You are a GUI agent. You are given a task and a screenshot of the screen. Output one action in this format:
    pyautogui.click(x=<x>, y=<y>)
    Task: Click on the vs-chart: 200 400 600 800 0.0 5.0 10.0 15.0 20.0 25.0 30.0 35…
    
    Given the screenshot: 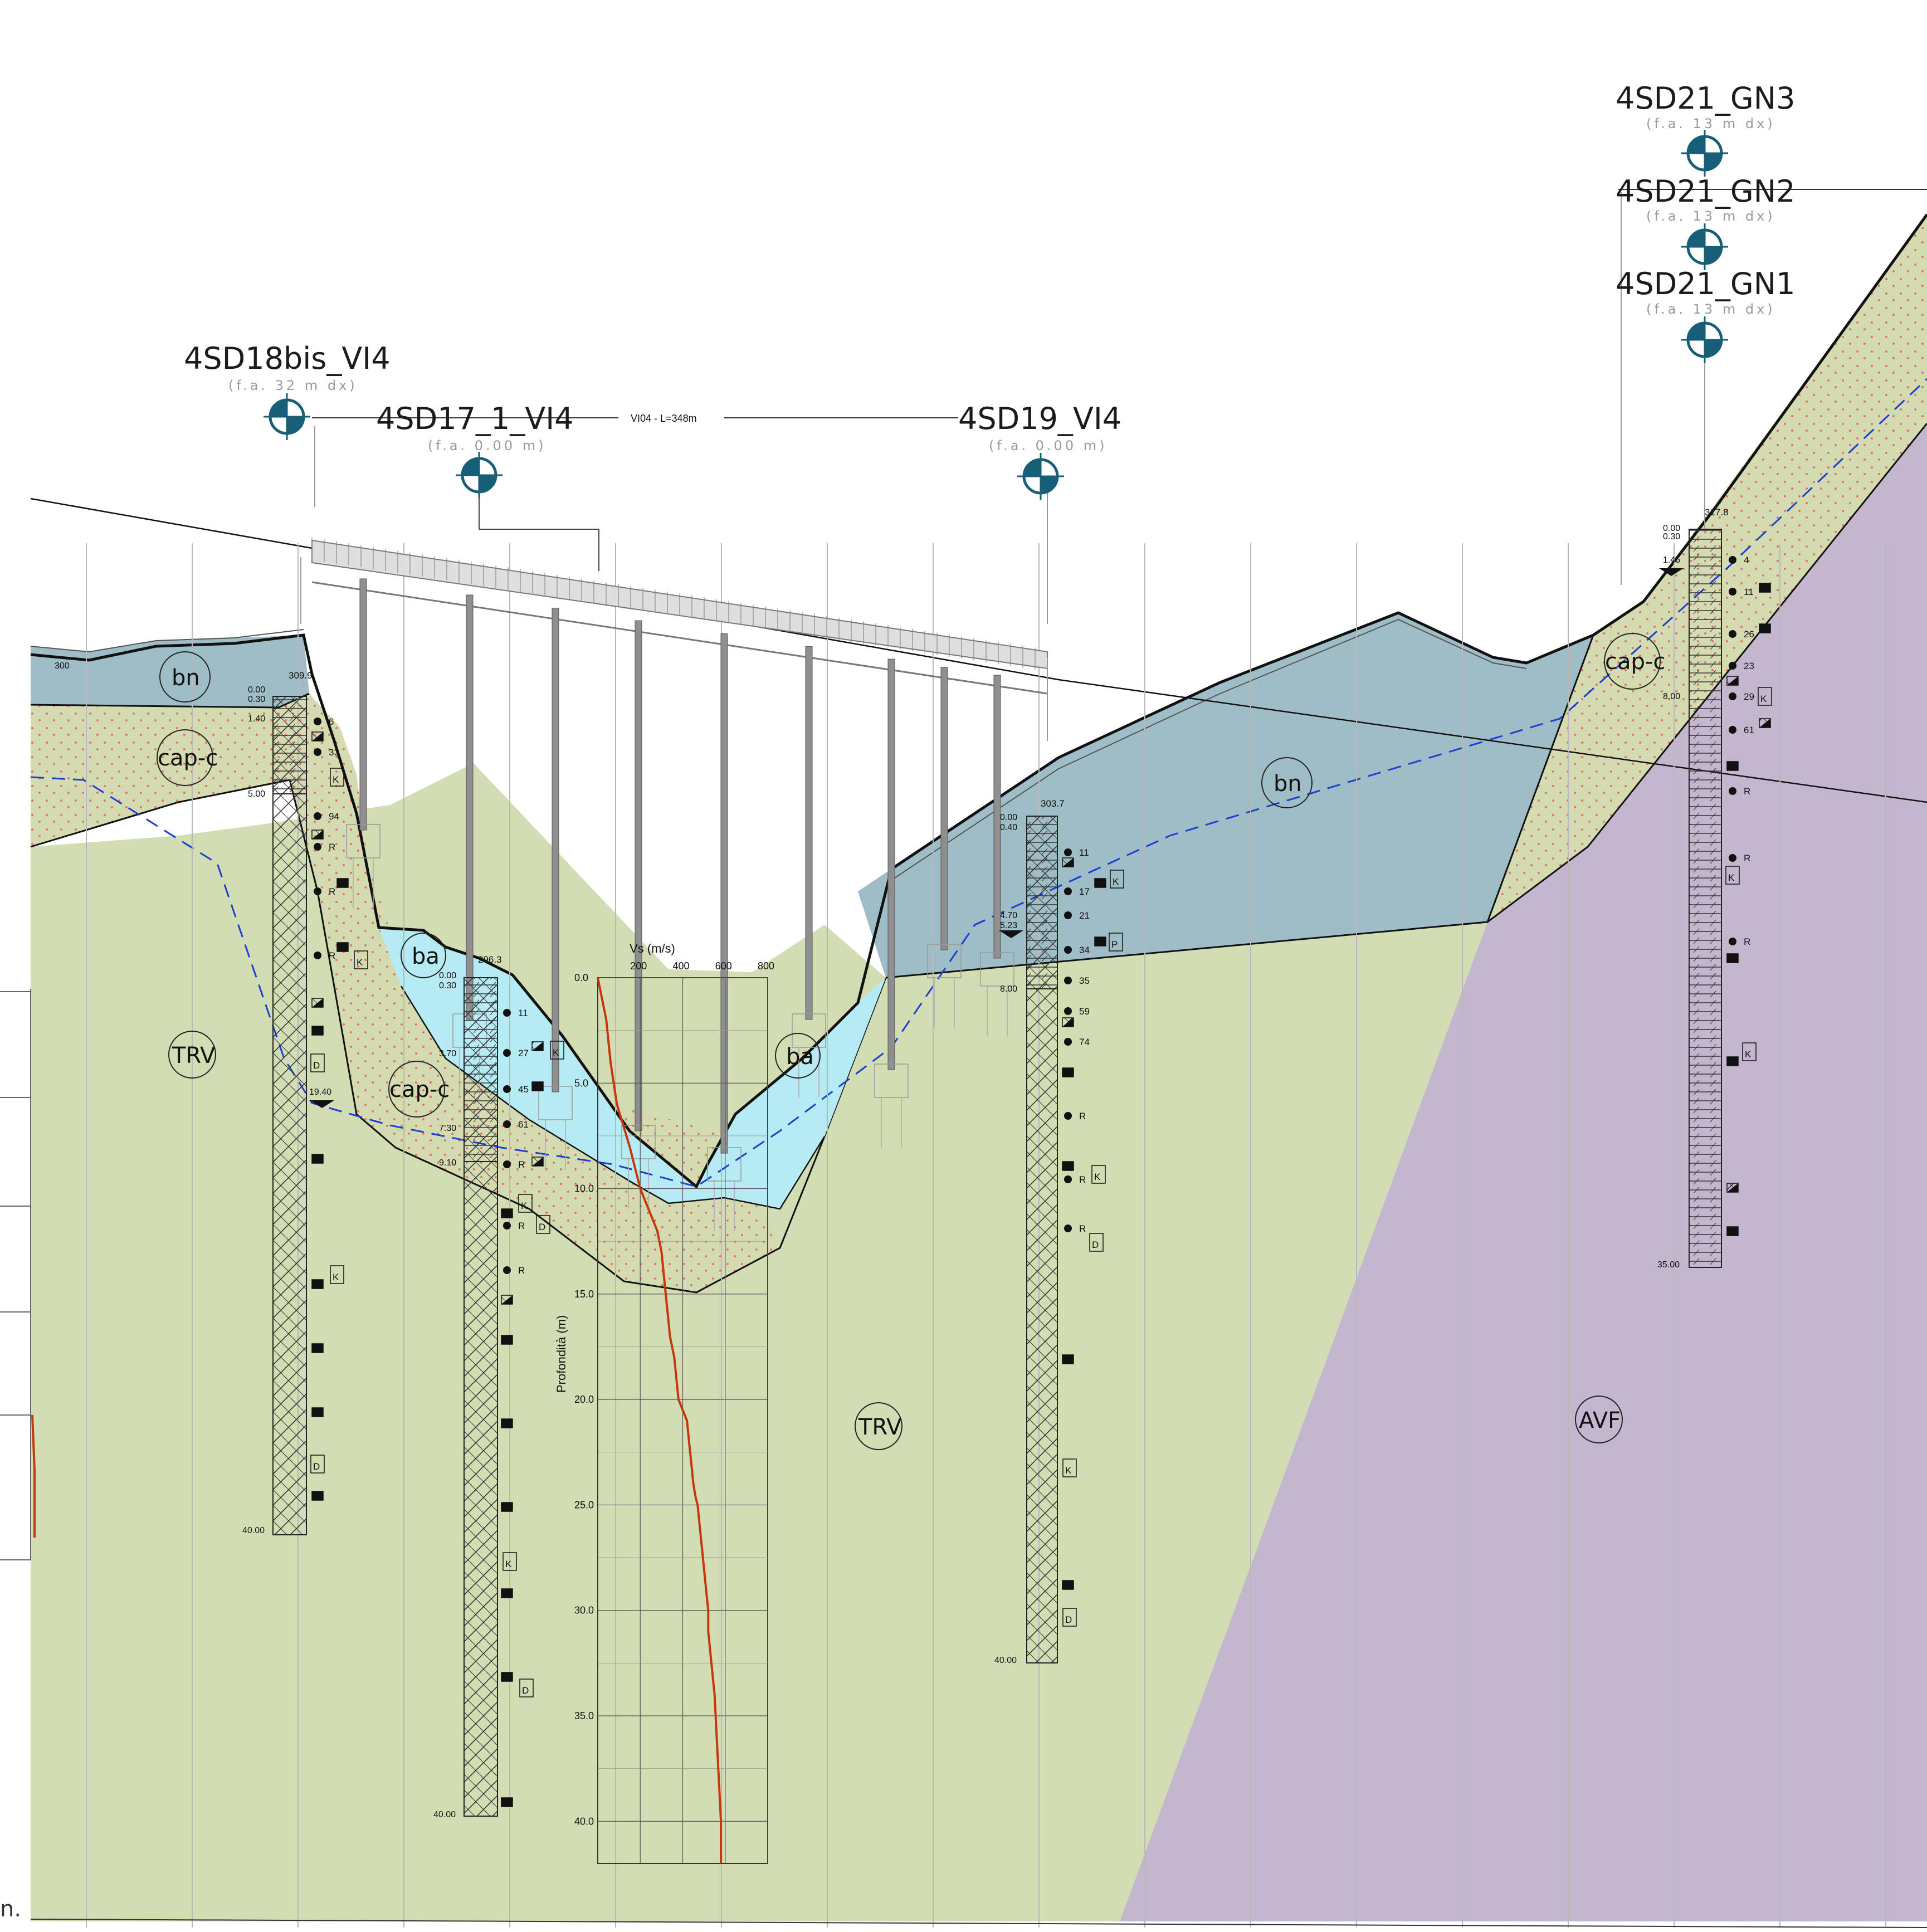 What is the action you would take?
    pyautogui.click(x=664, y=1402)
    